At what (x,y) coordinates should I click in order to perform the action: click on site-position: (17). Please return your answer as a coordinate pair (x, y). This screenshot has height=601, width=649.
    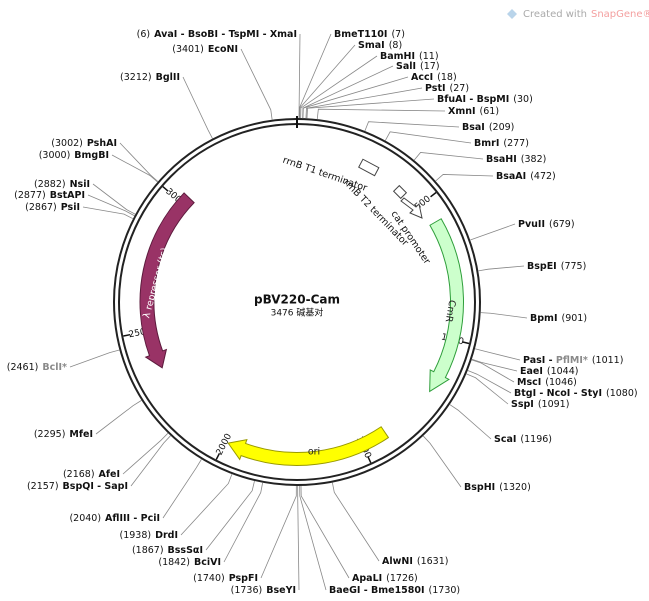
    Looking at the image, I should click on (430, 66).